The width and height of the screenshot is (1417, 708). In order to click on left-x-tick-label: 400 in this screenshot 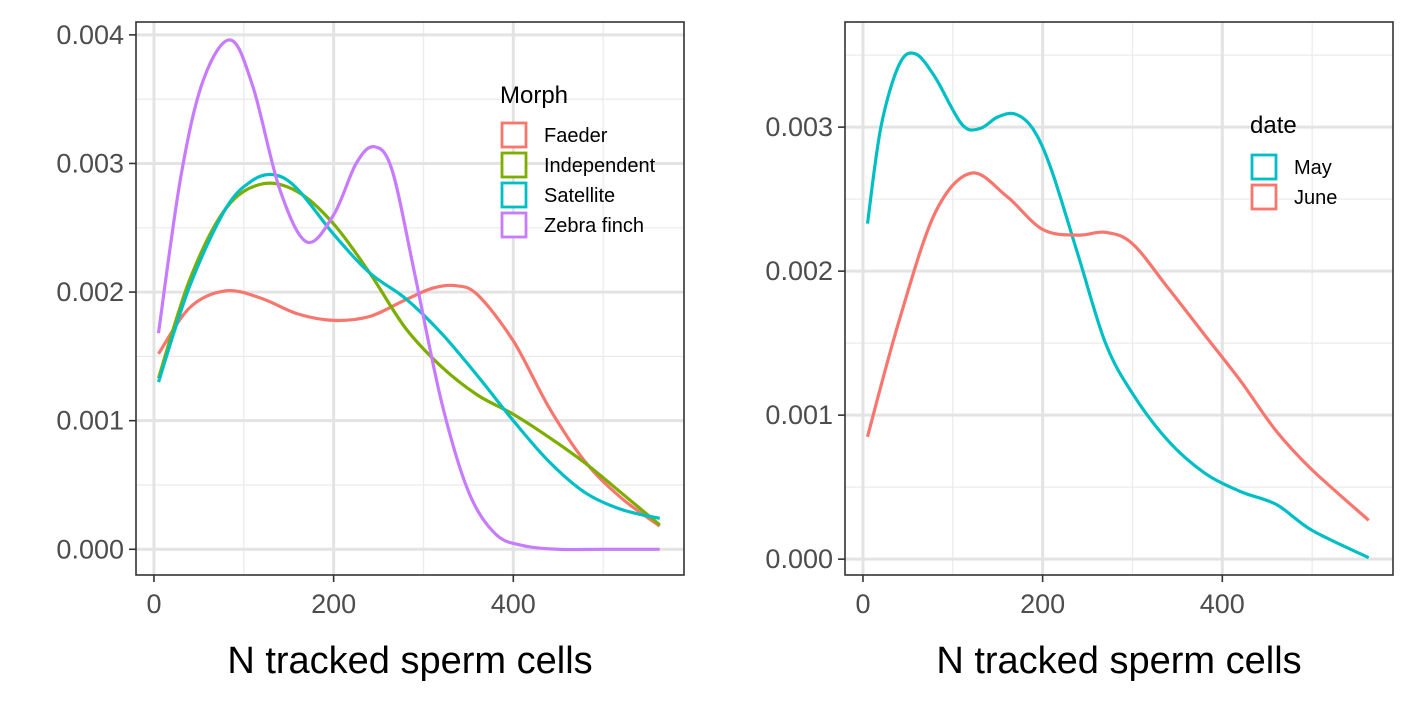, I will do `click(513, 604)`.